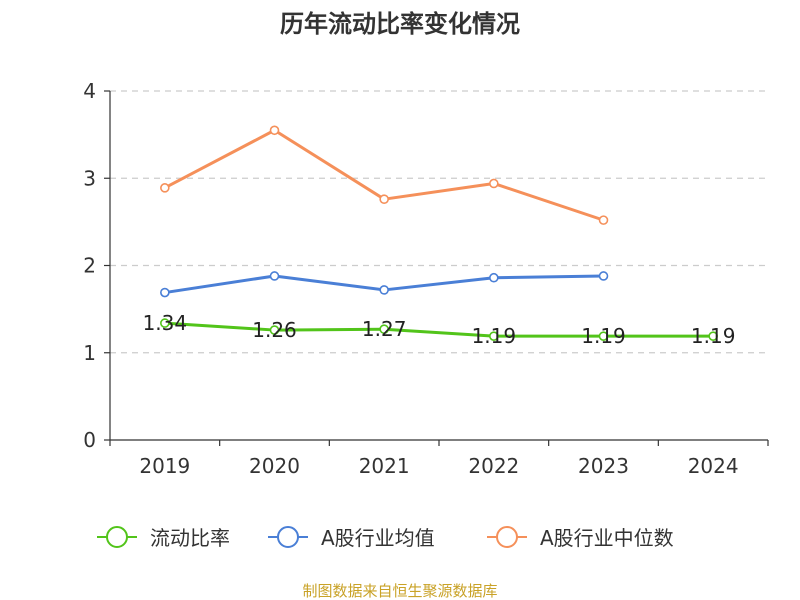 The height and width of the screenshot is (600, 800). I want to click on source-text: 制图数据来自恒生聚源数据库, so click(399, 591).